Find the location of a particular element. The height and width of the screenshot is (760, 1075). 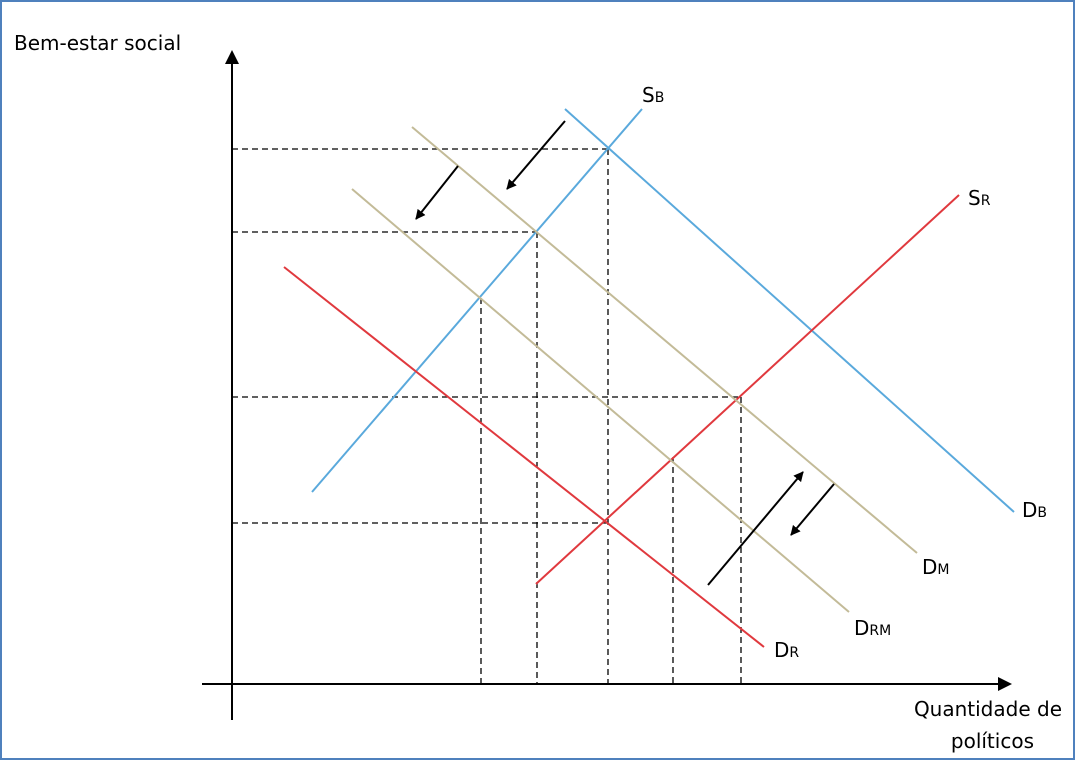

x-axis-title-line1: Quantidade de is located at coordinates (988, 709).